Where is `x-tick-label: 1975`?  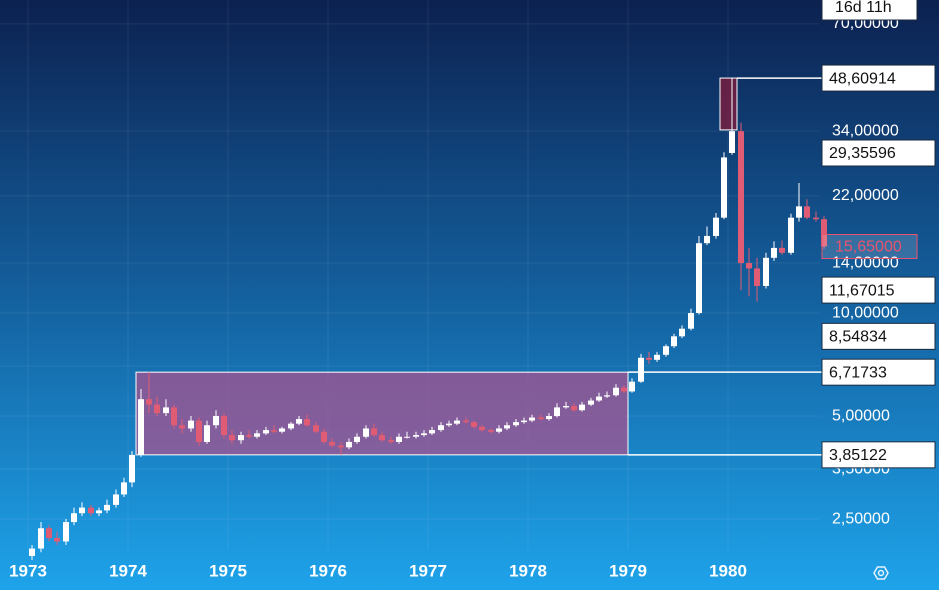 x-tick-label: 1975 is located at coordinates (228, 570).